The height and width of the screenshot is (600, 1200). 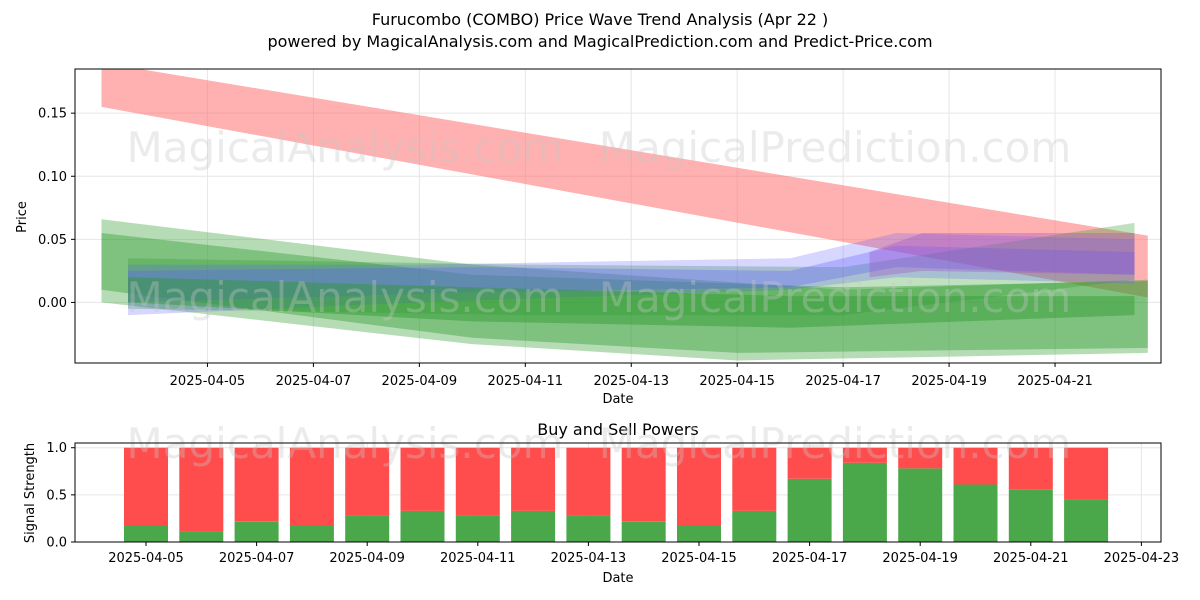 I want to click on signal-x-tick-label: 2025-04-17, so click(x=810, y=558).